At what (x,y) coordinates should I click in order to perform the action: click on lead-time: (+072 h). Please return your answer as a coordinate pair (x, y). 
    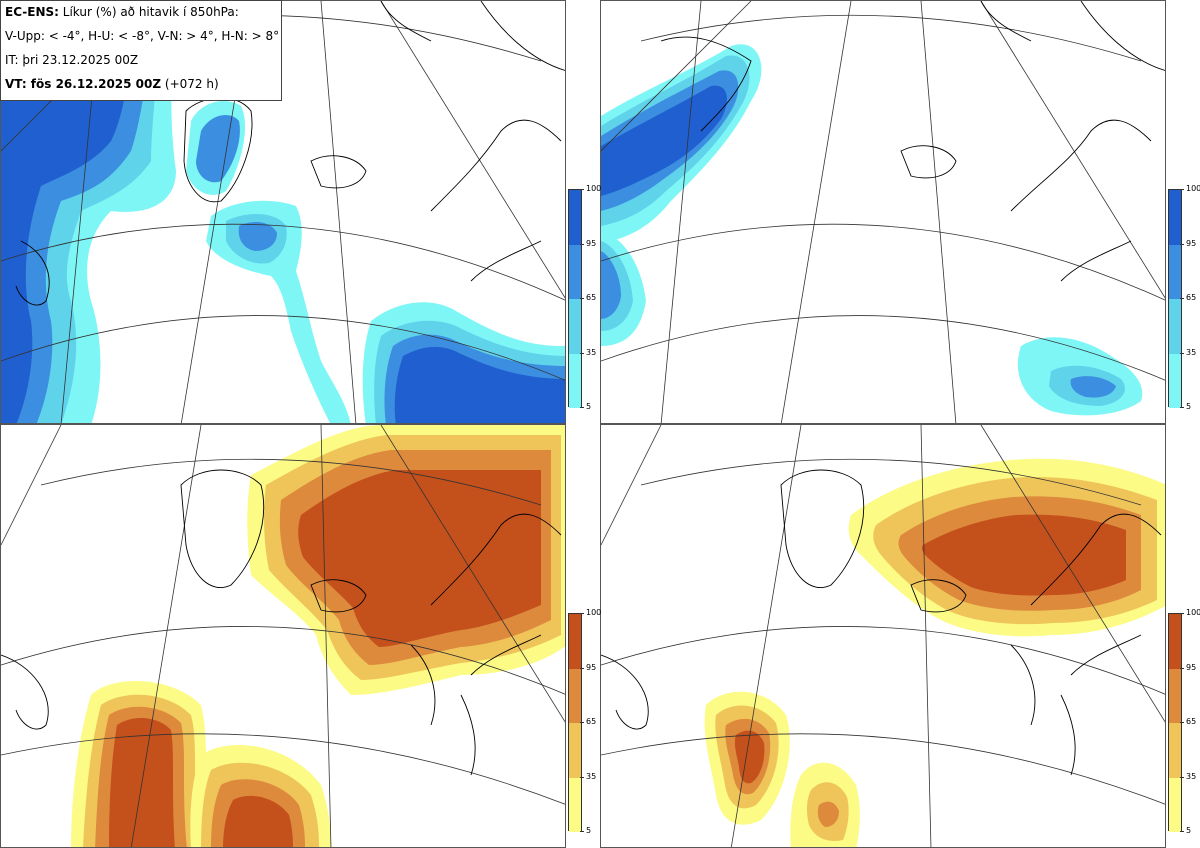
    Looking at the image, I should click on (191, 84).